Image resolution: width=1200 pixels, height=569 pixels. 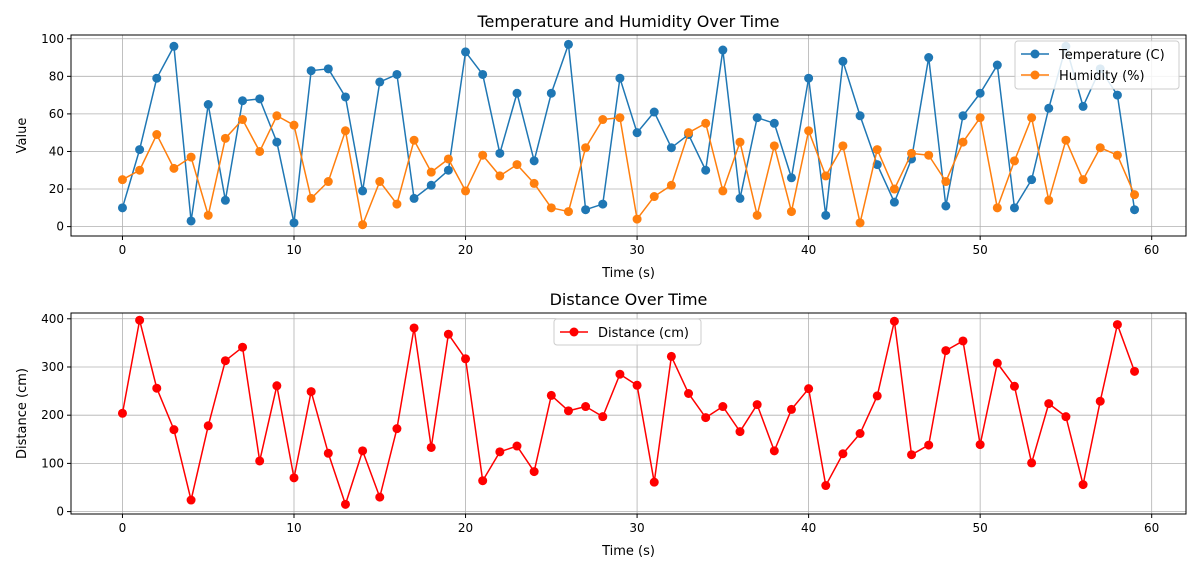 I want to click on y-tick-label: 100, so click(x=52, y=463).